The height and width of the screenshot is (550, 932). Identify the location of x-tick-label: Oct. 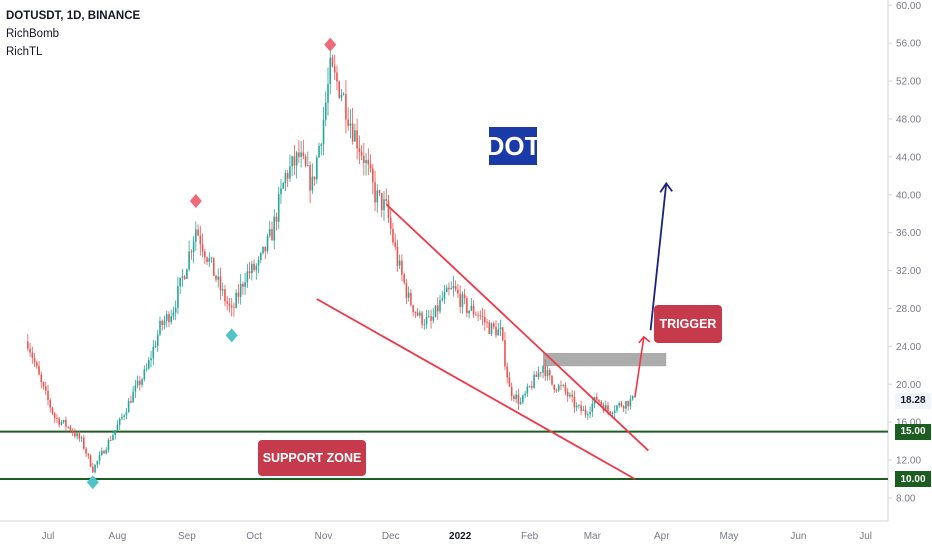
(254, 536).